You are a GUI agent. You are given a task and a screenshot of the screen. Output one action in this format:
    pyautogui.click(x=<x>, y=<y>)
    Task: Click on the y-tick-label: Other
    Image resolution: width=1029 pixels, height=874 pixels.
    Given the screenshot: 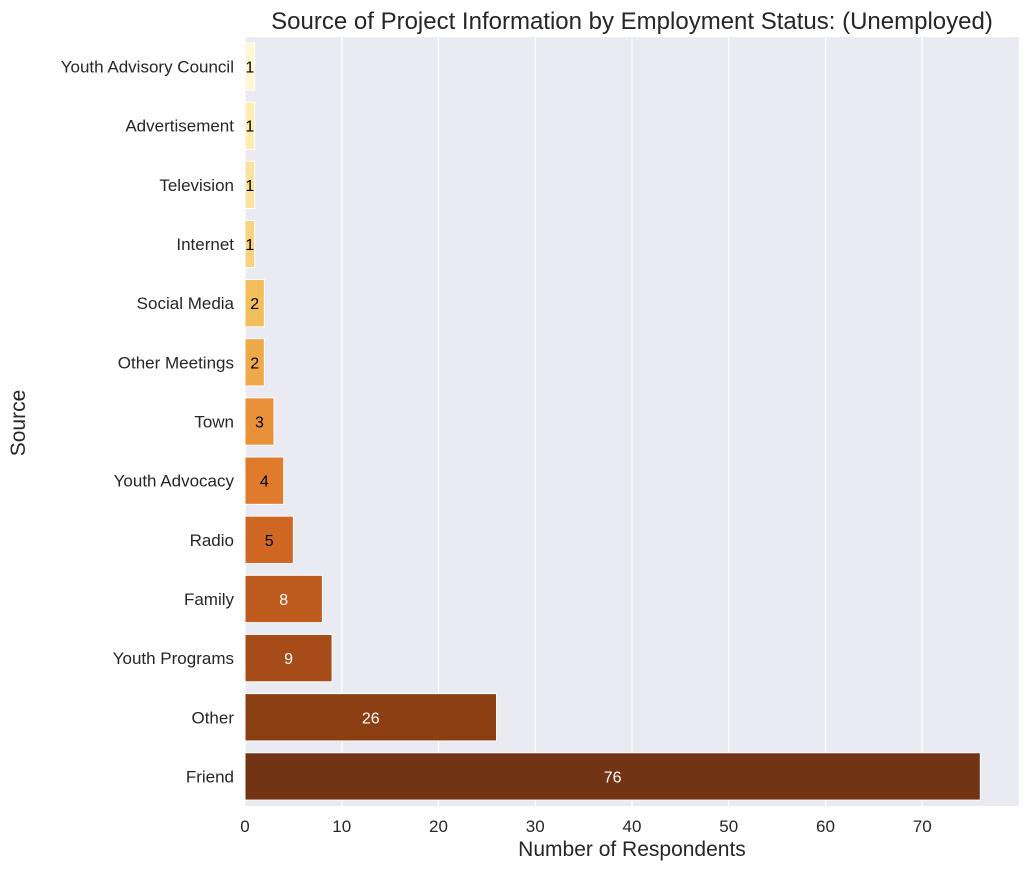 What is the action you would take?
    pyautogui.click(x=212, y=717)
    